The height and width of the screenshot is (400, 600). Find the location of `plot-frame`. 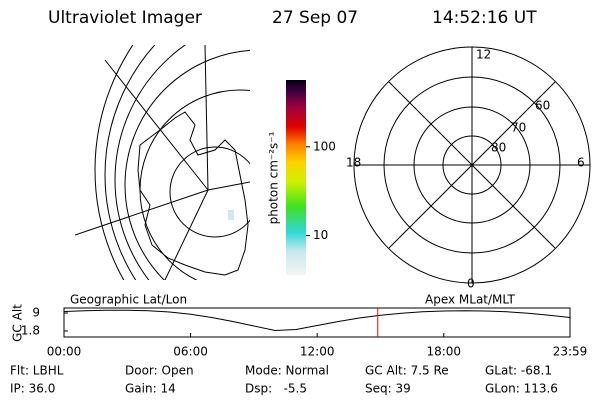

plot-frame is located at coordinates (317, 322).